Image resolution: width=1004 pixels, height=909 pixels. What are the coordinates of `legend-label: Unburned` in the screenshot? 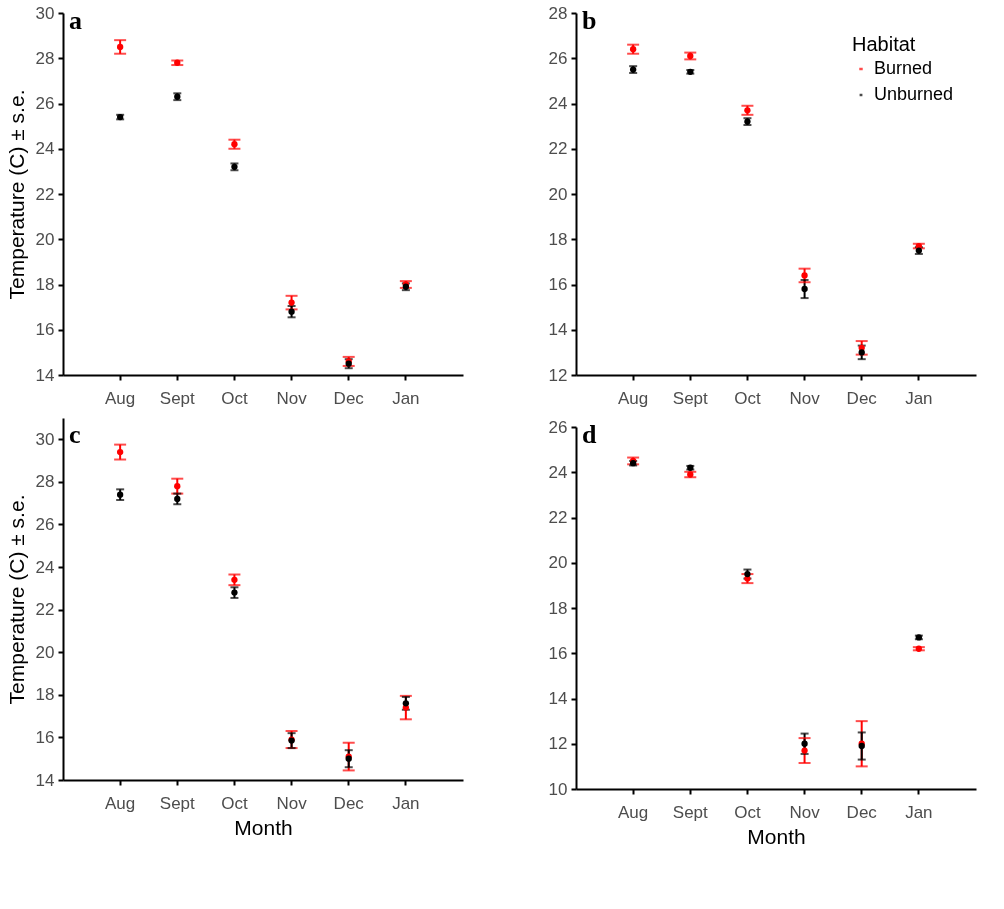 It's located at (914, 94).